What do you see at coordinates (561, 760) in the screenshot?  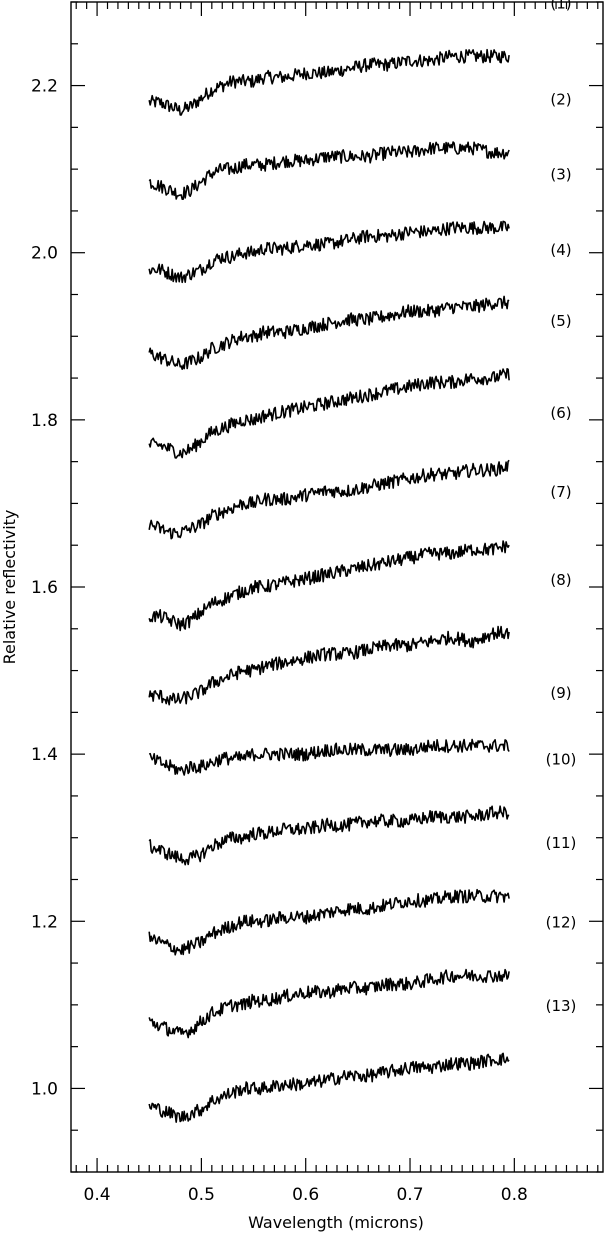 I see `series-label-10: (10)` at bounding box center [561, 760].